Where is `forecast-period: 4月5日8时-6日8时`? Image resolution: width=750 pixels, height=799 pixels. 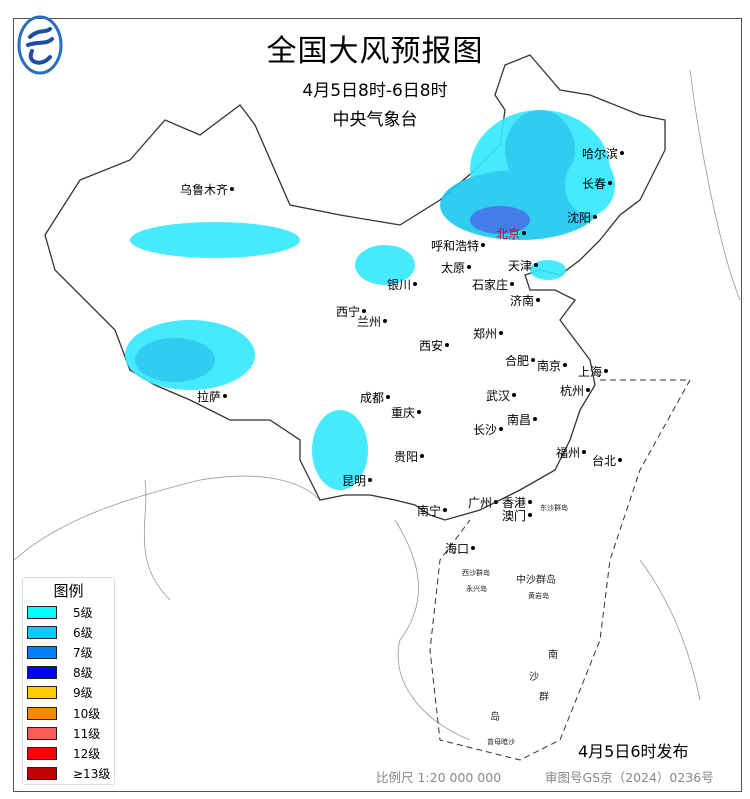 forecast-period: 4月5日8时-6日8时 is located at coordinates (375, 91).